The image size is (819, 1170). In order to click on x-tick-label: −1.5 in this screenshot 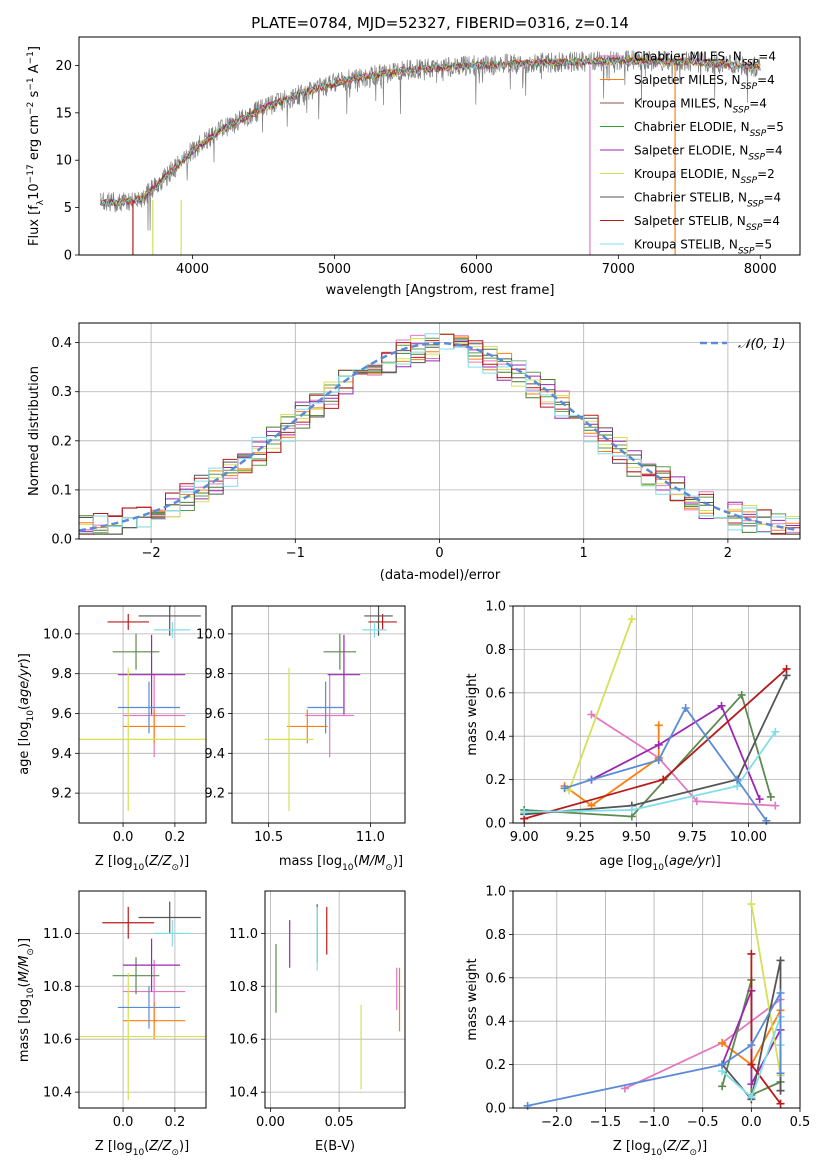, I will do `click(606, 1122)`.